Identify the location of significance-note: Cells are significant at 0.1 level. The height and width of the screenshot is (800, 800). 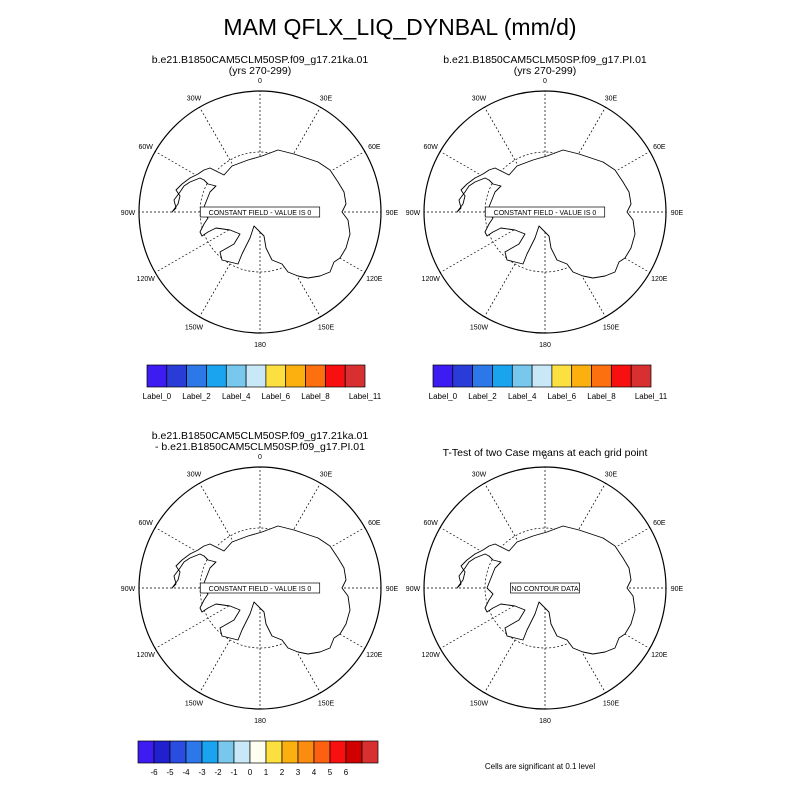
(540, 766).